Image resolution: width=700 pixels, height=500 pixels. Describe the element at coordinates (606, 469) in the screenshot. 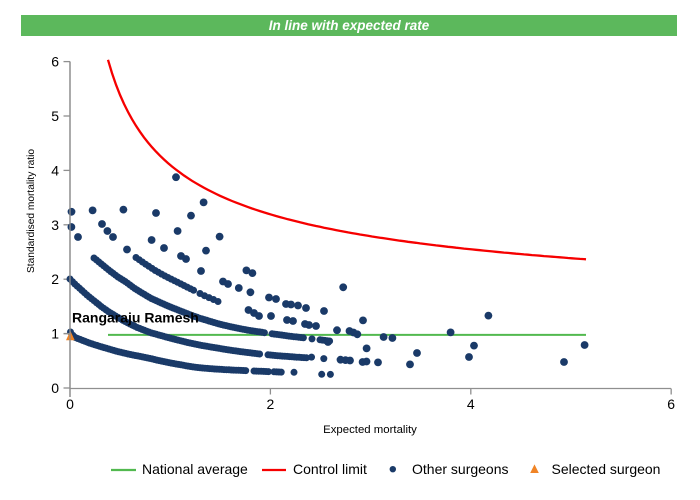

I see `svg-text: Selected surgeon` at that location.